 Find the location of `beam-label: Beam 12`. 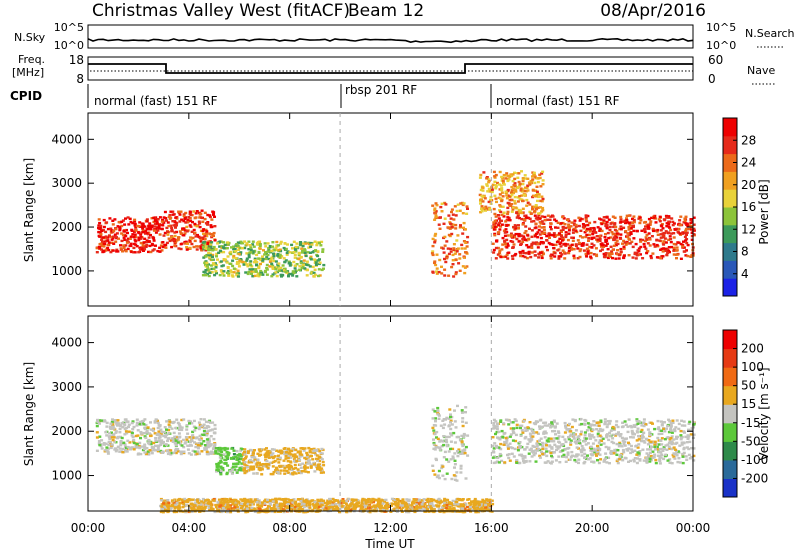

beam-label: Beam 12 is located at coordinates (386, 11).